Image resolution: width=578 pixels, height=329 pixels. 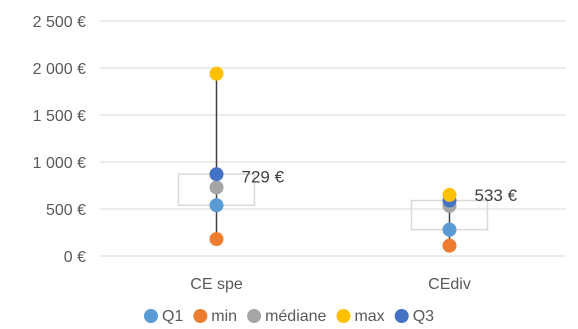 I want to click on legend-label: médiane, so click(x=295, y=316).